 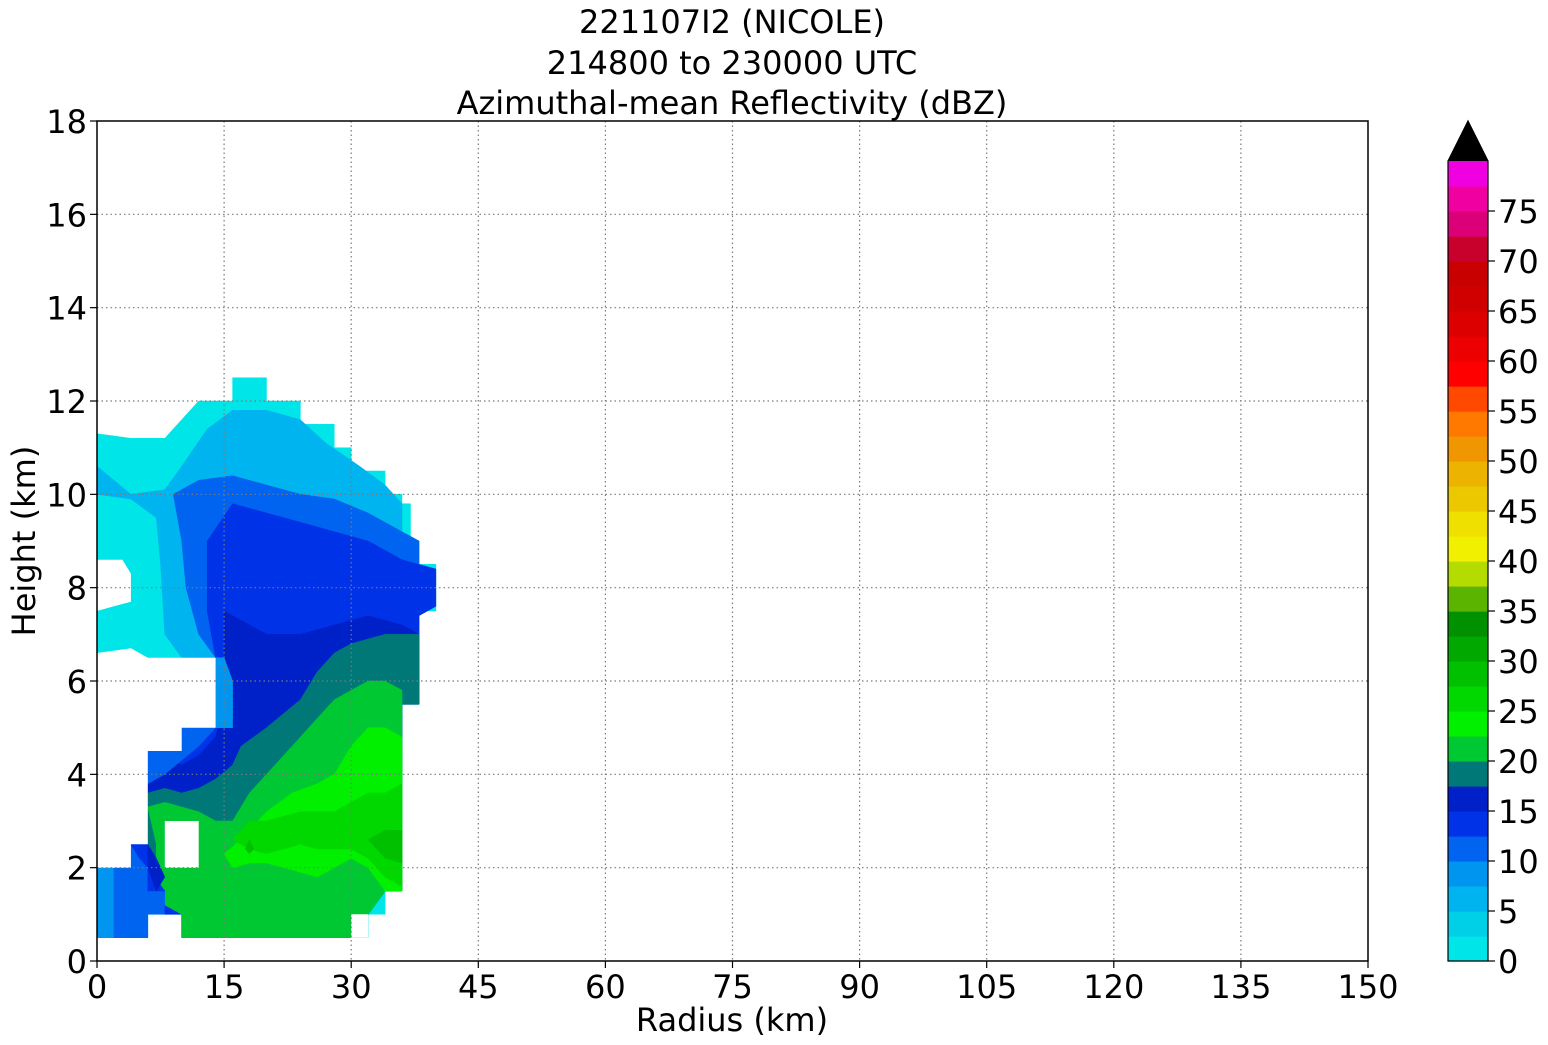 I want to click on colorbar-tick-label: 15, so click(x=1518, y=812).